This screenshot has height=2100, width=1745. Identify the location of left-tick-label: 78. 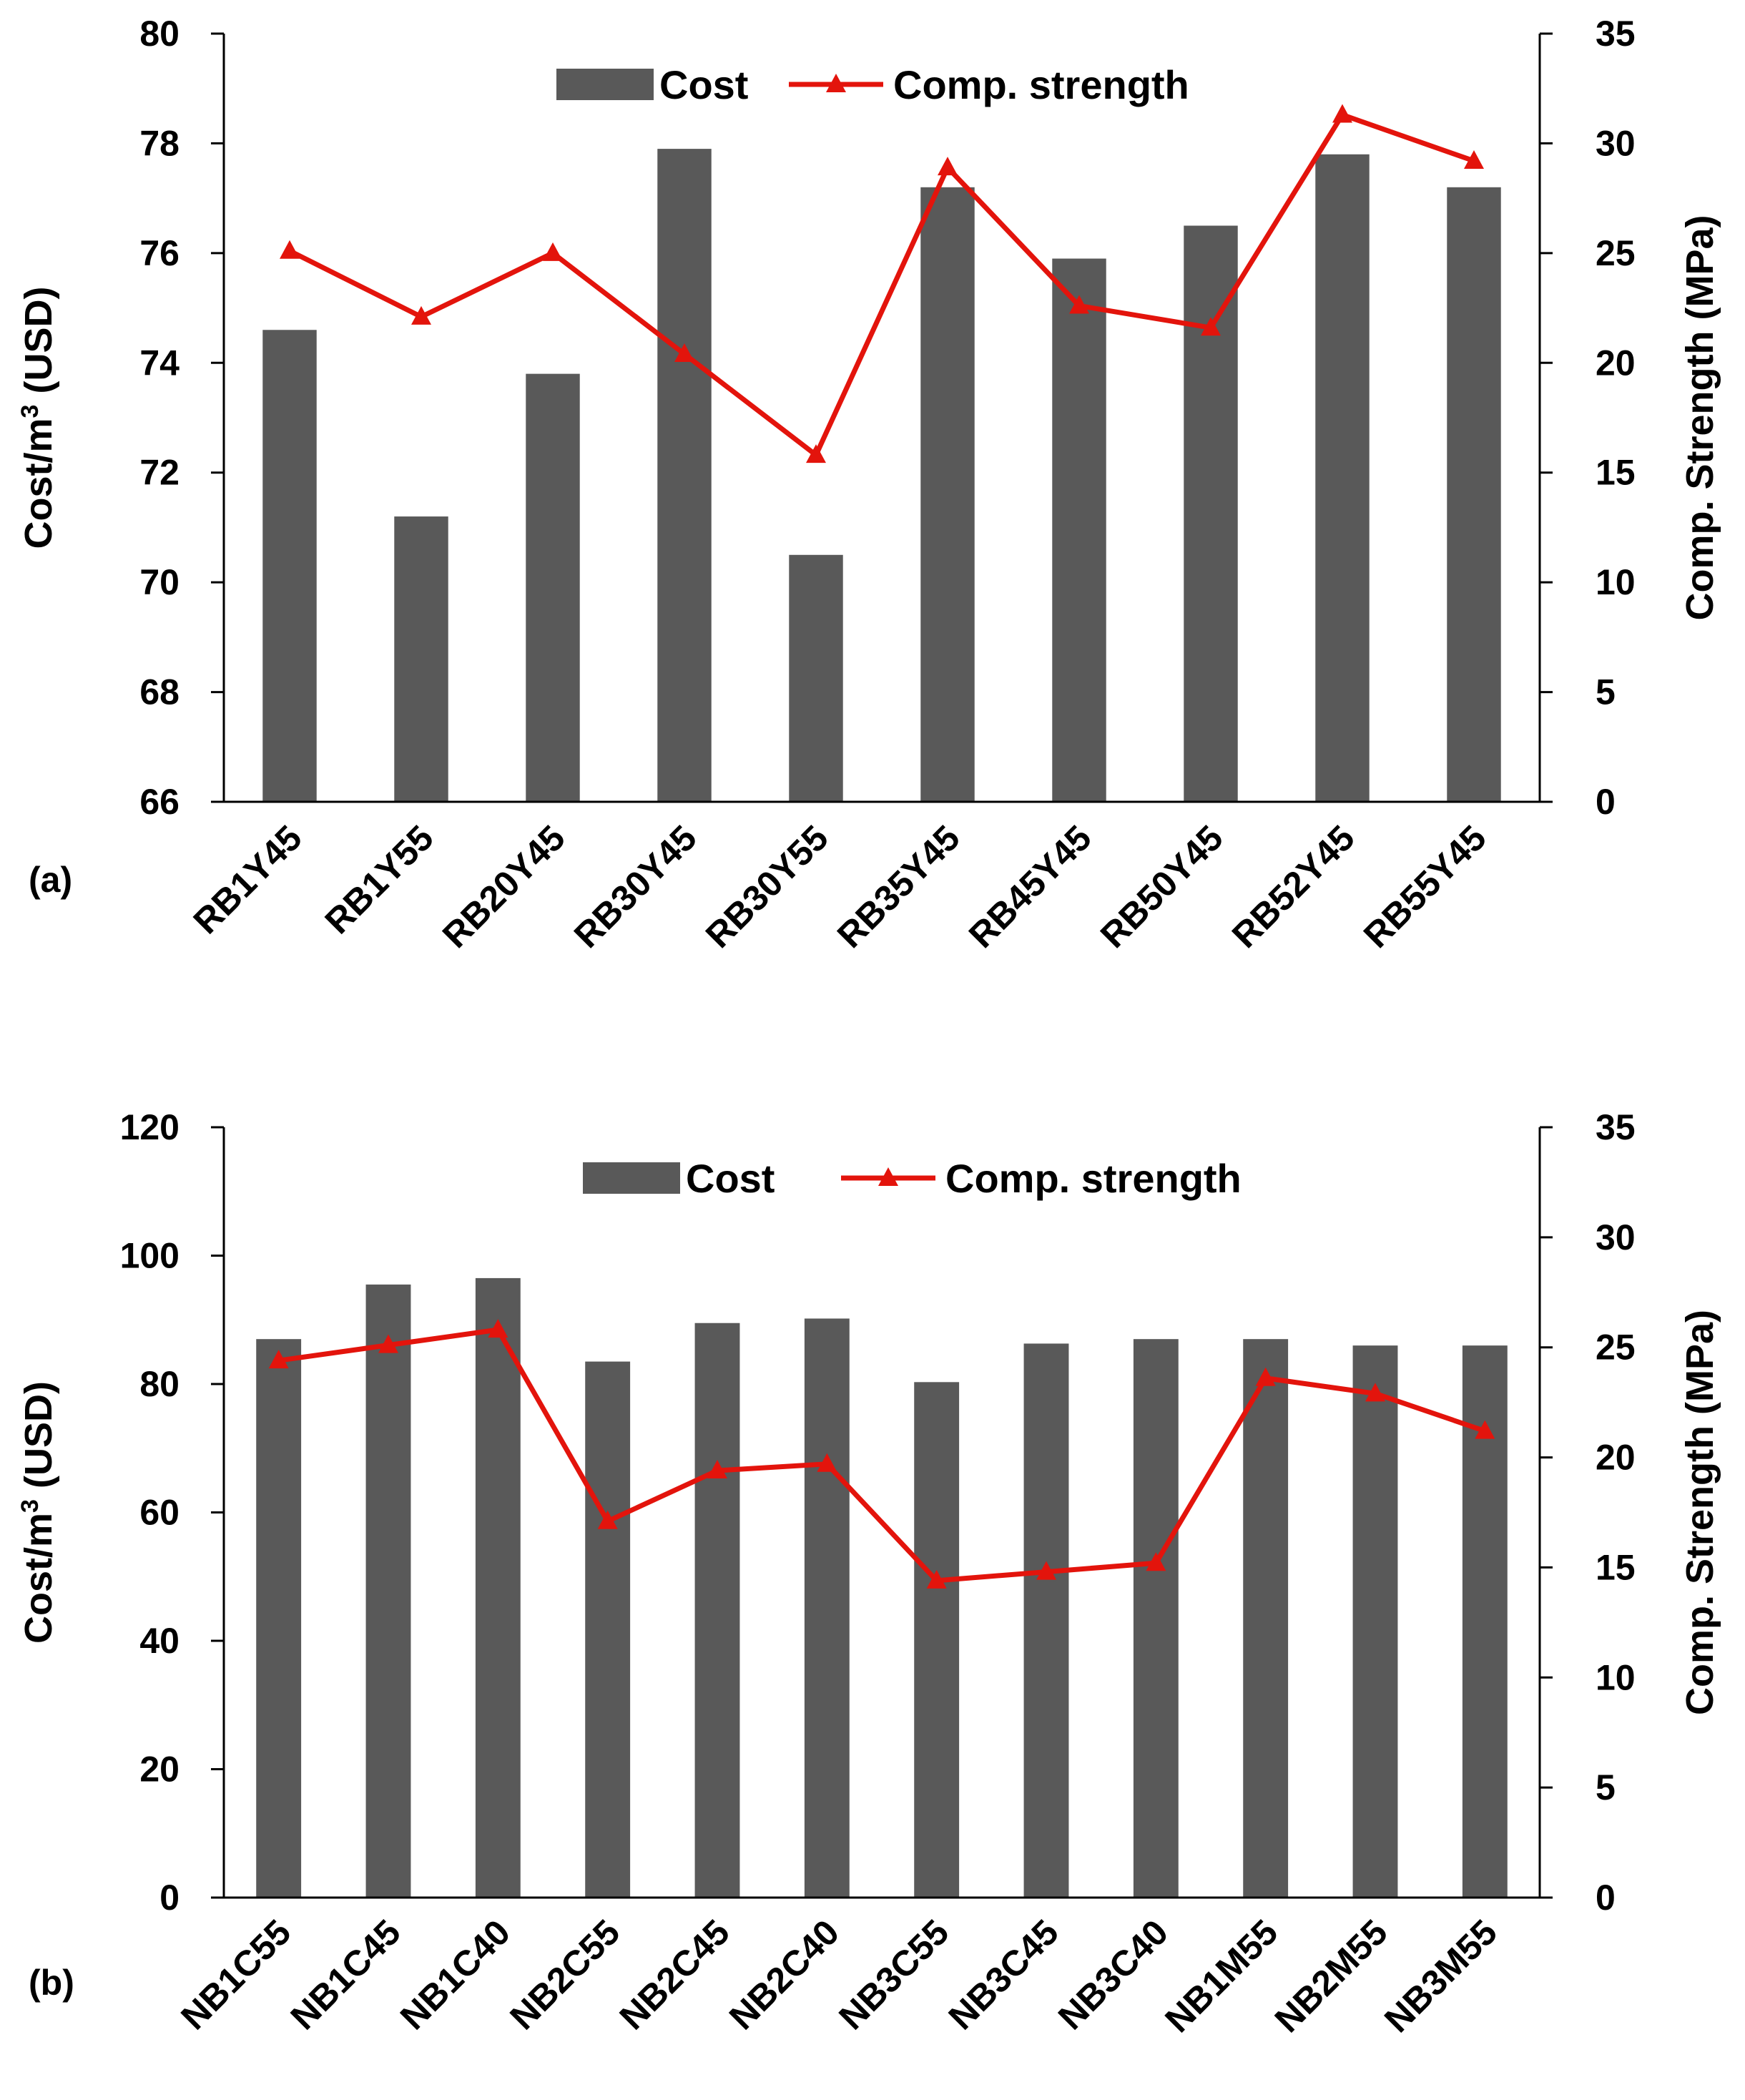
(159, 143).